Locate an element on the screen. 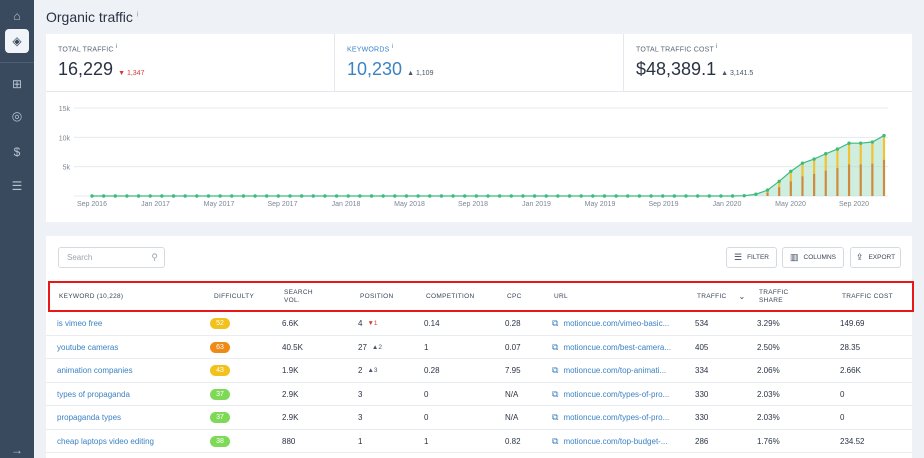 This screenshot has width=924, height=458. page-title: Organic traffic i is located at coordinates (92, 17).